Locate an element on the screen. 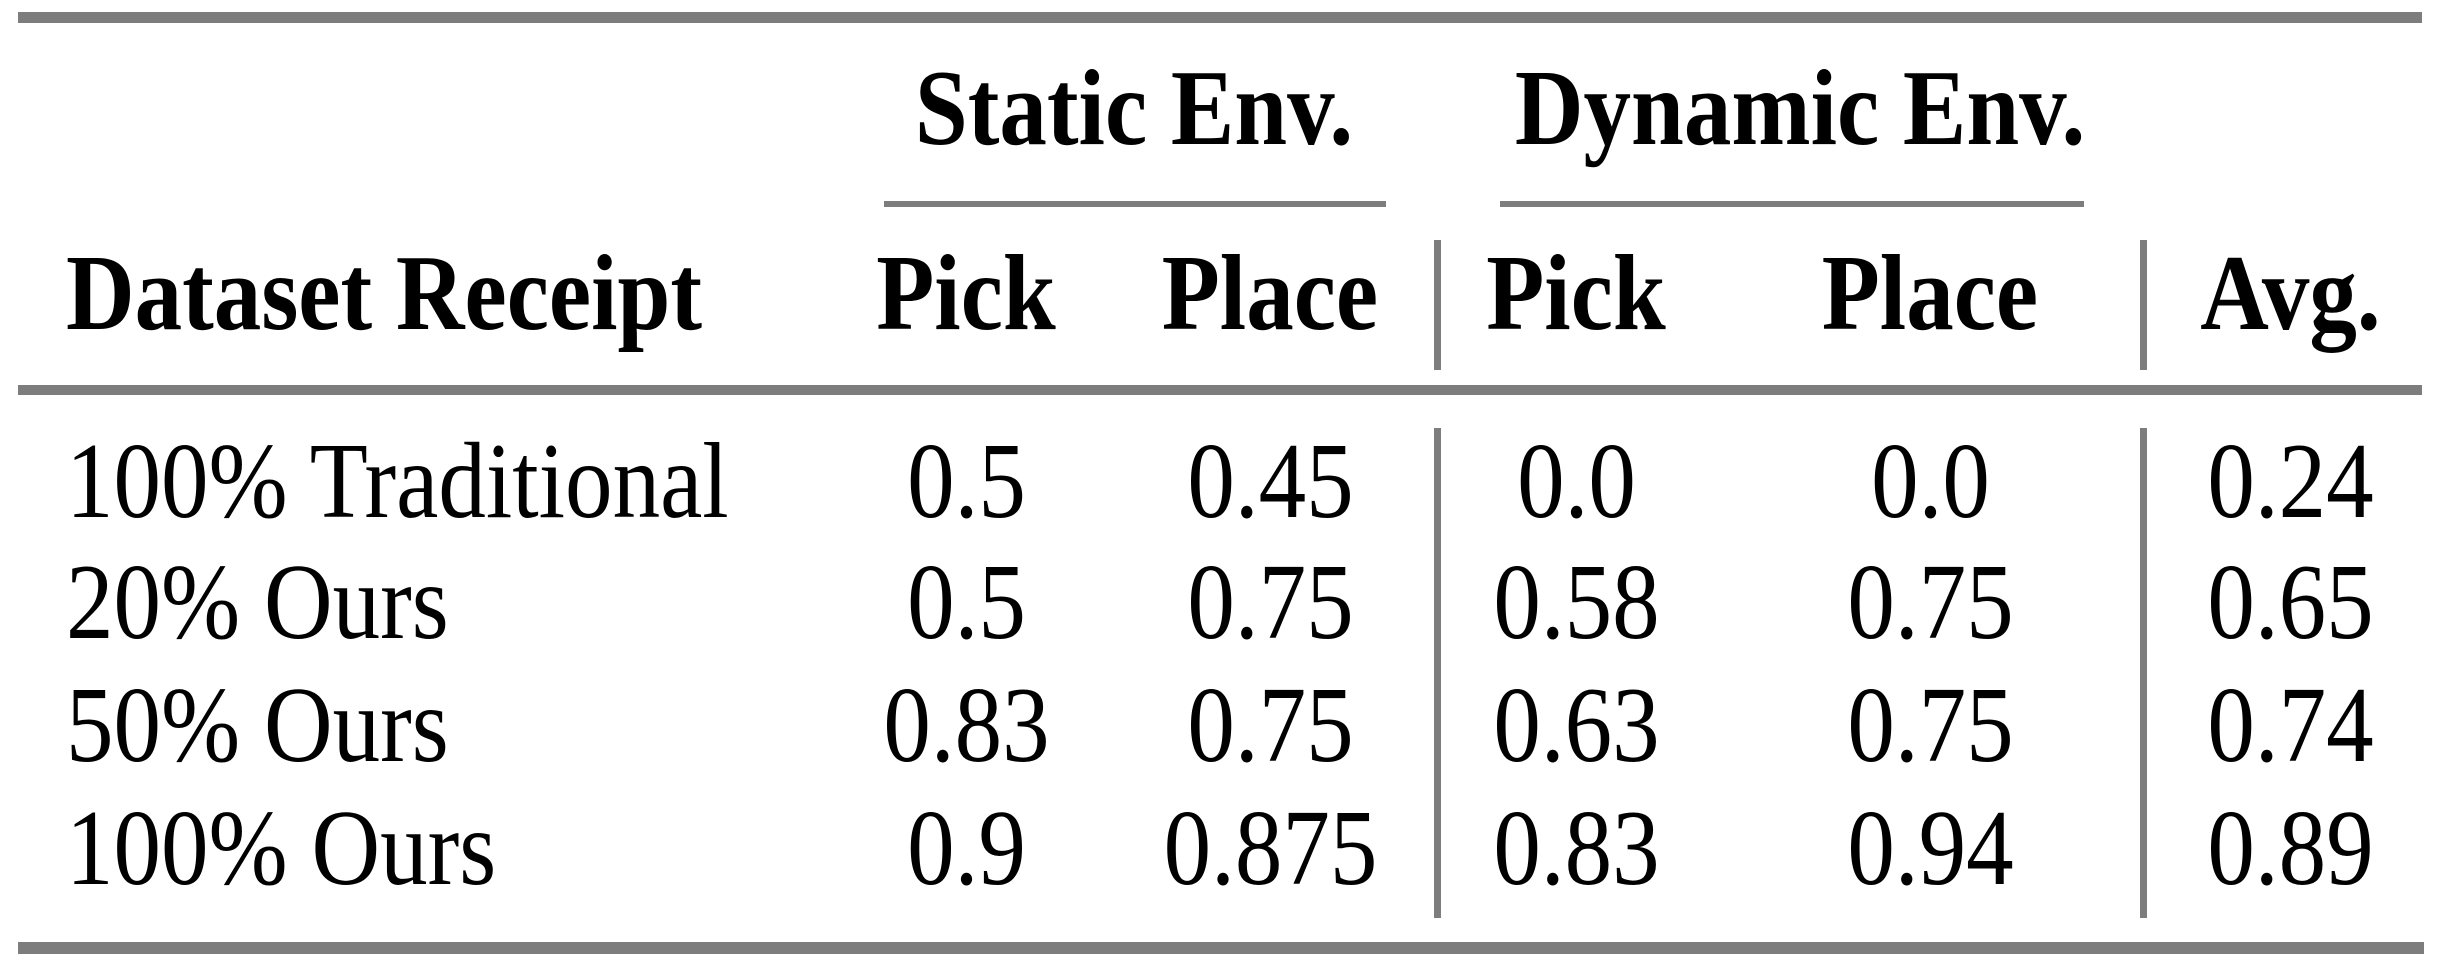 The width and height of the screenshot is (2440, 966). vertical-rule-2-header is located at coordinates (2143, 305).